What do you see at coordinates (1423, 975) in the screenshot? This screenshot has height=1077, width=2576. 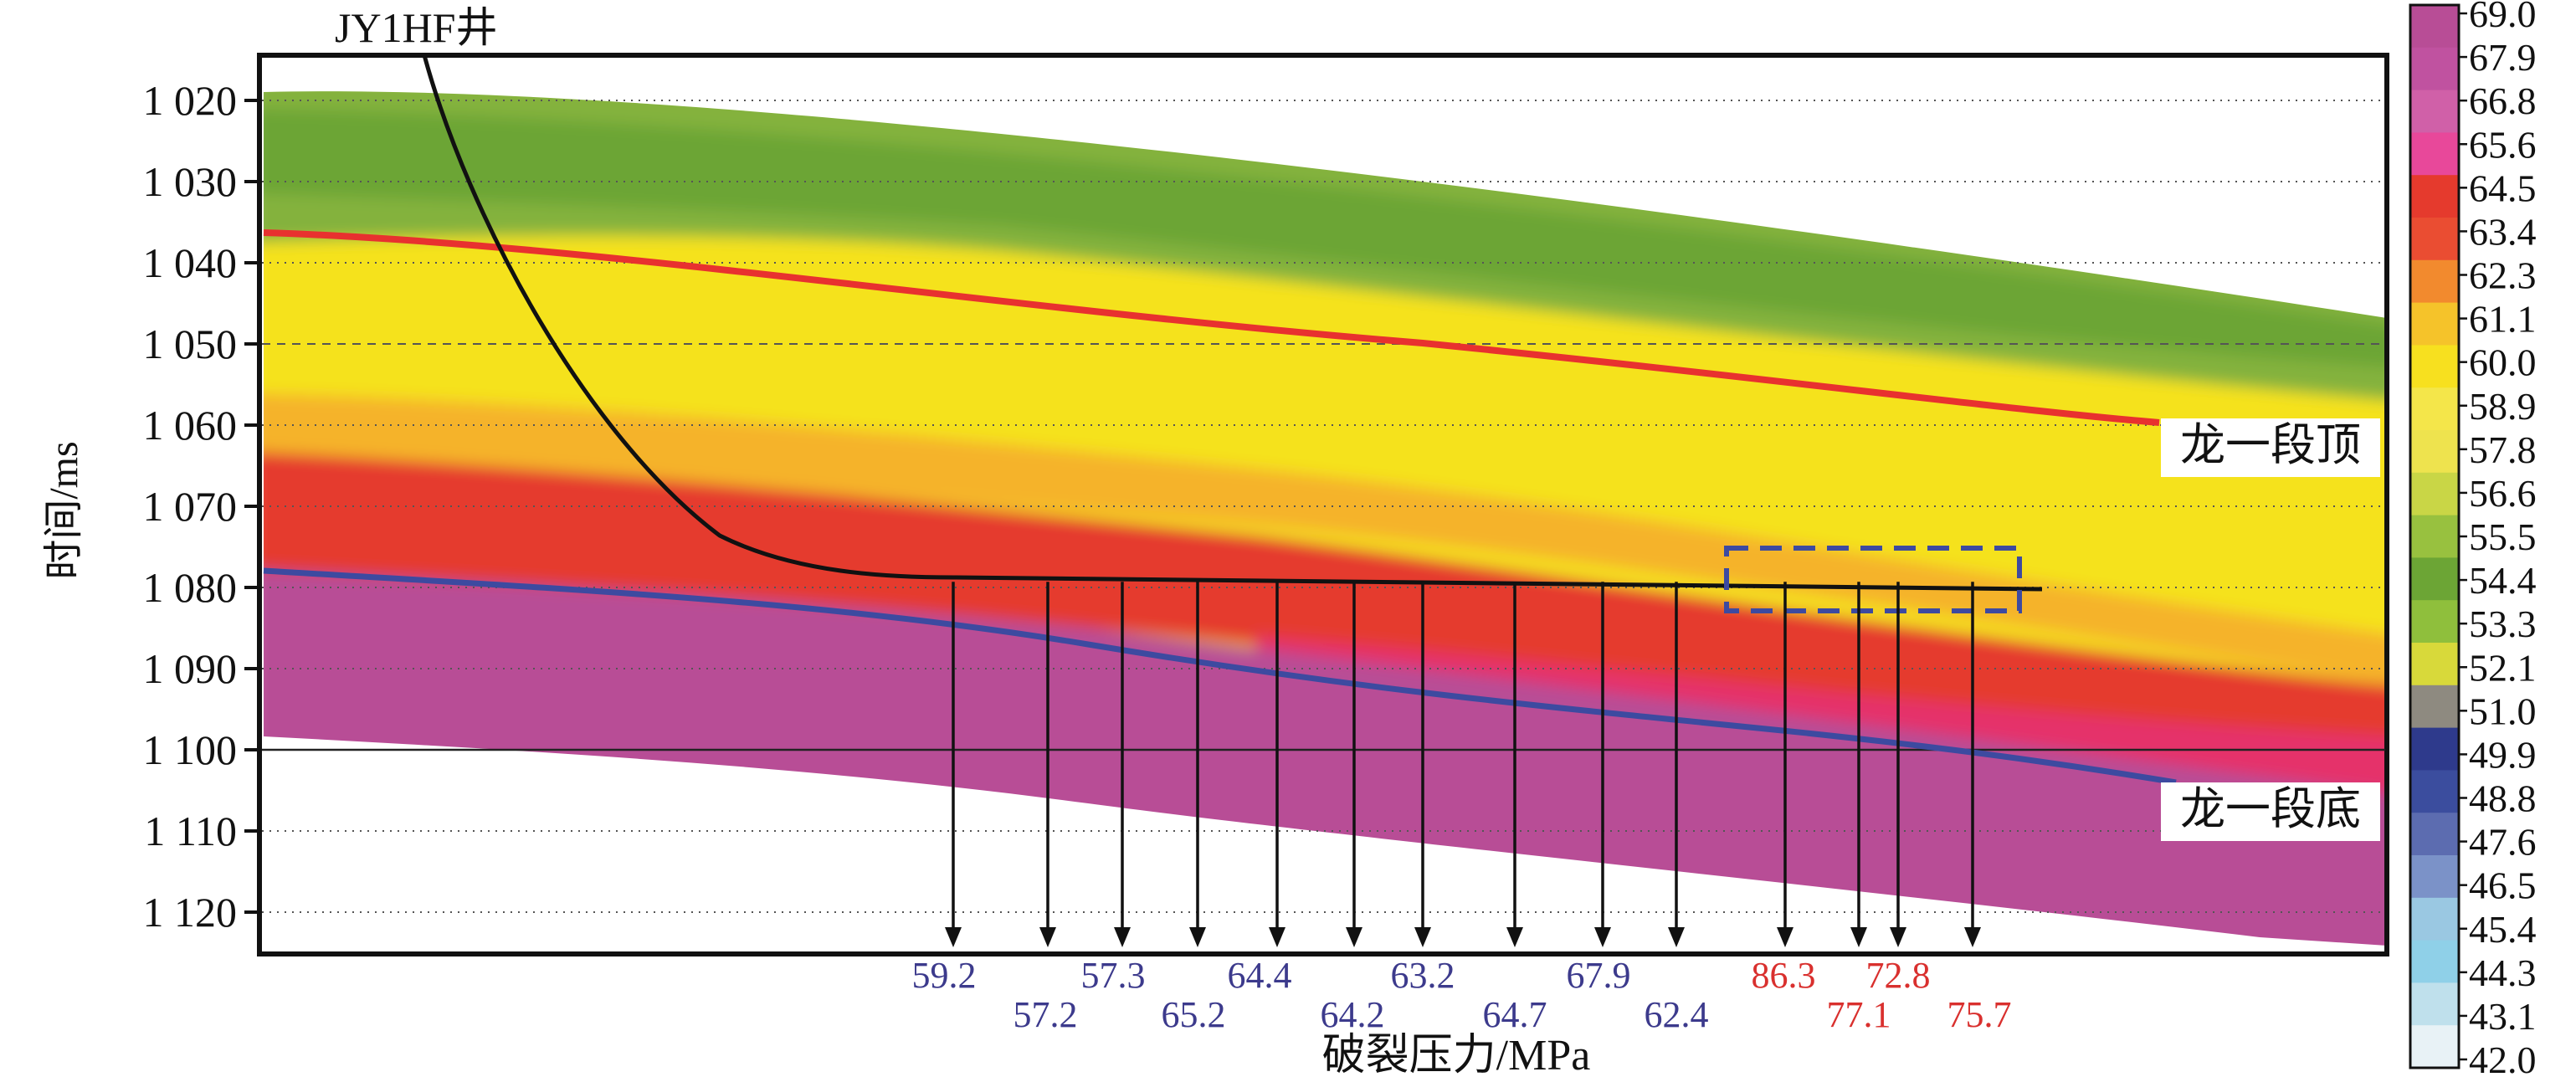 I see `measurement-label: 63.2` at bounding box center [1423, 975].